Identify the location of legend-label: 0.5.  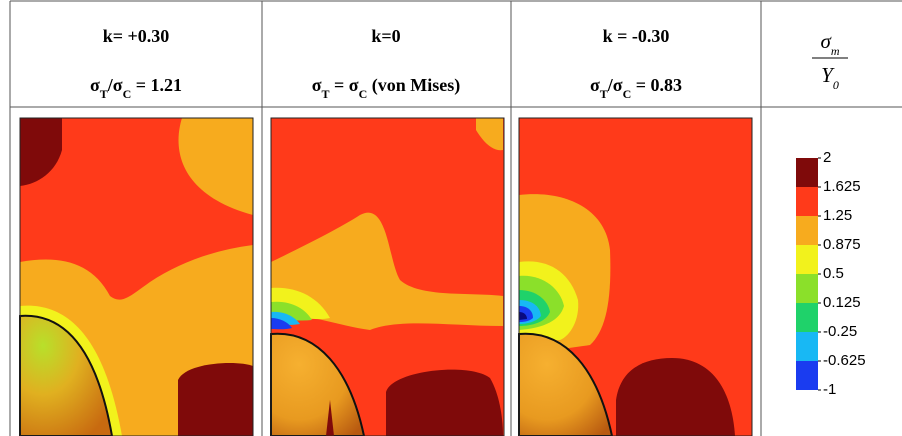
(833, 273).